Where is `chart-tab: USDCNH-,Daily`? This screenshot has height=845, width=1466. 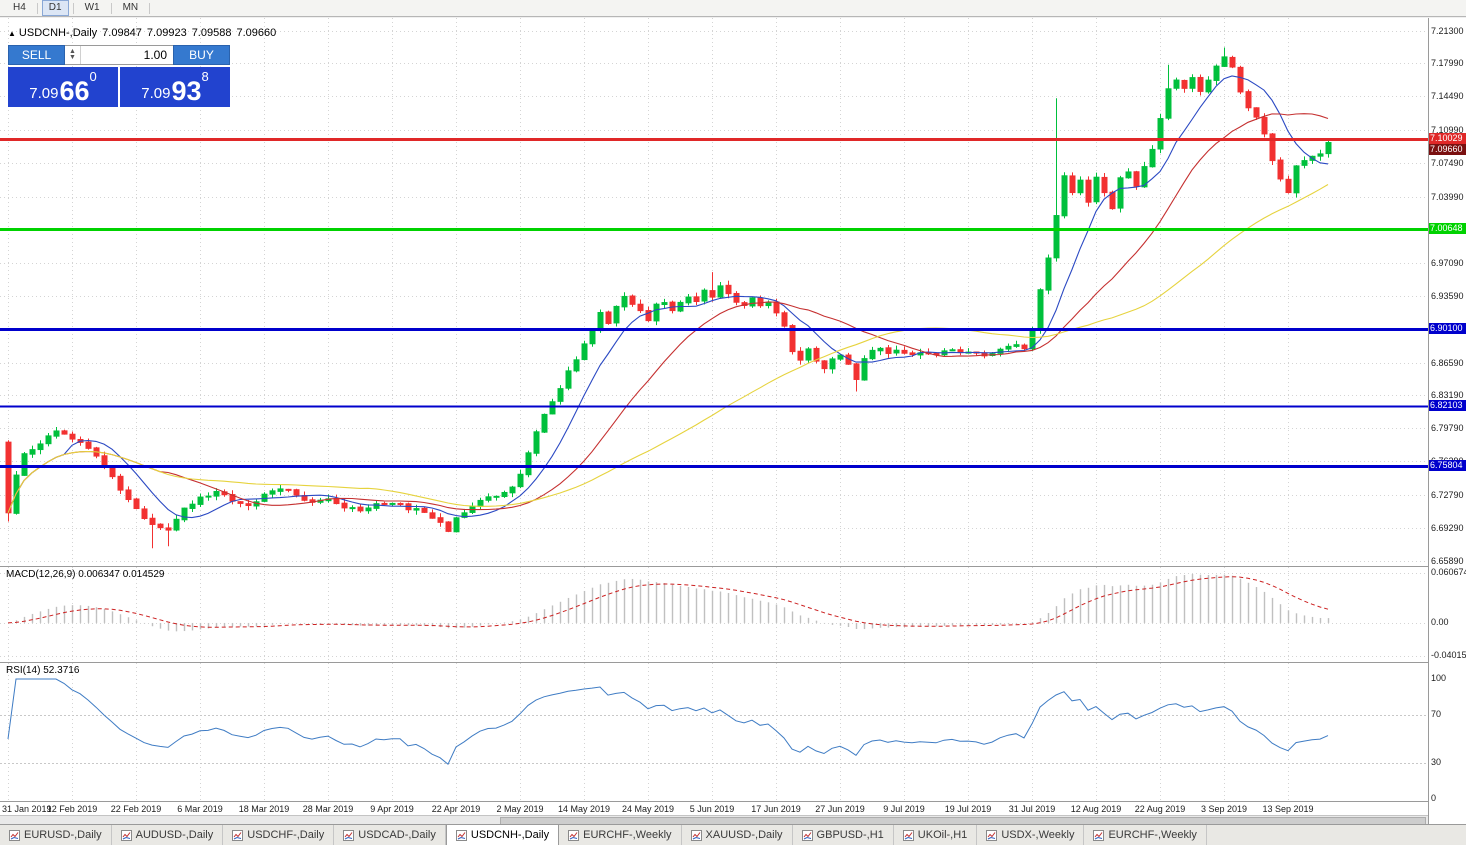
chart-tab: USDCNH-,Daily is located at coordinates (502, 835).